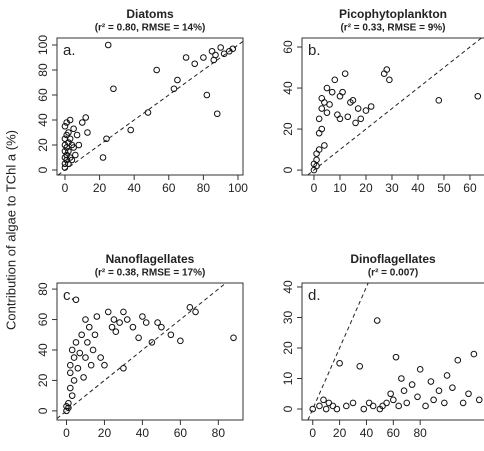  What do you see at coordinates (150, 28) in the screenshot?
I see `panel-subtitle: (r² = 0.80, RMSE = 14%)` at bounding box center [150, 28].